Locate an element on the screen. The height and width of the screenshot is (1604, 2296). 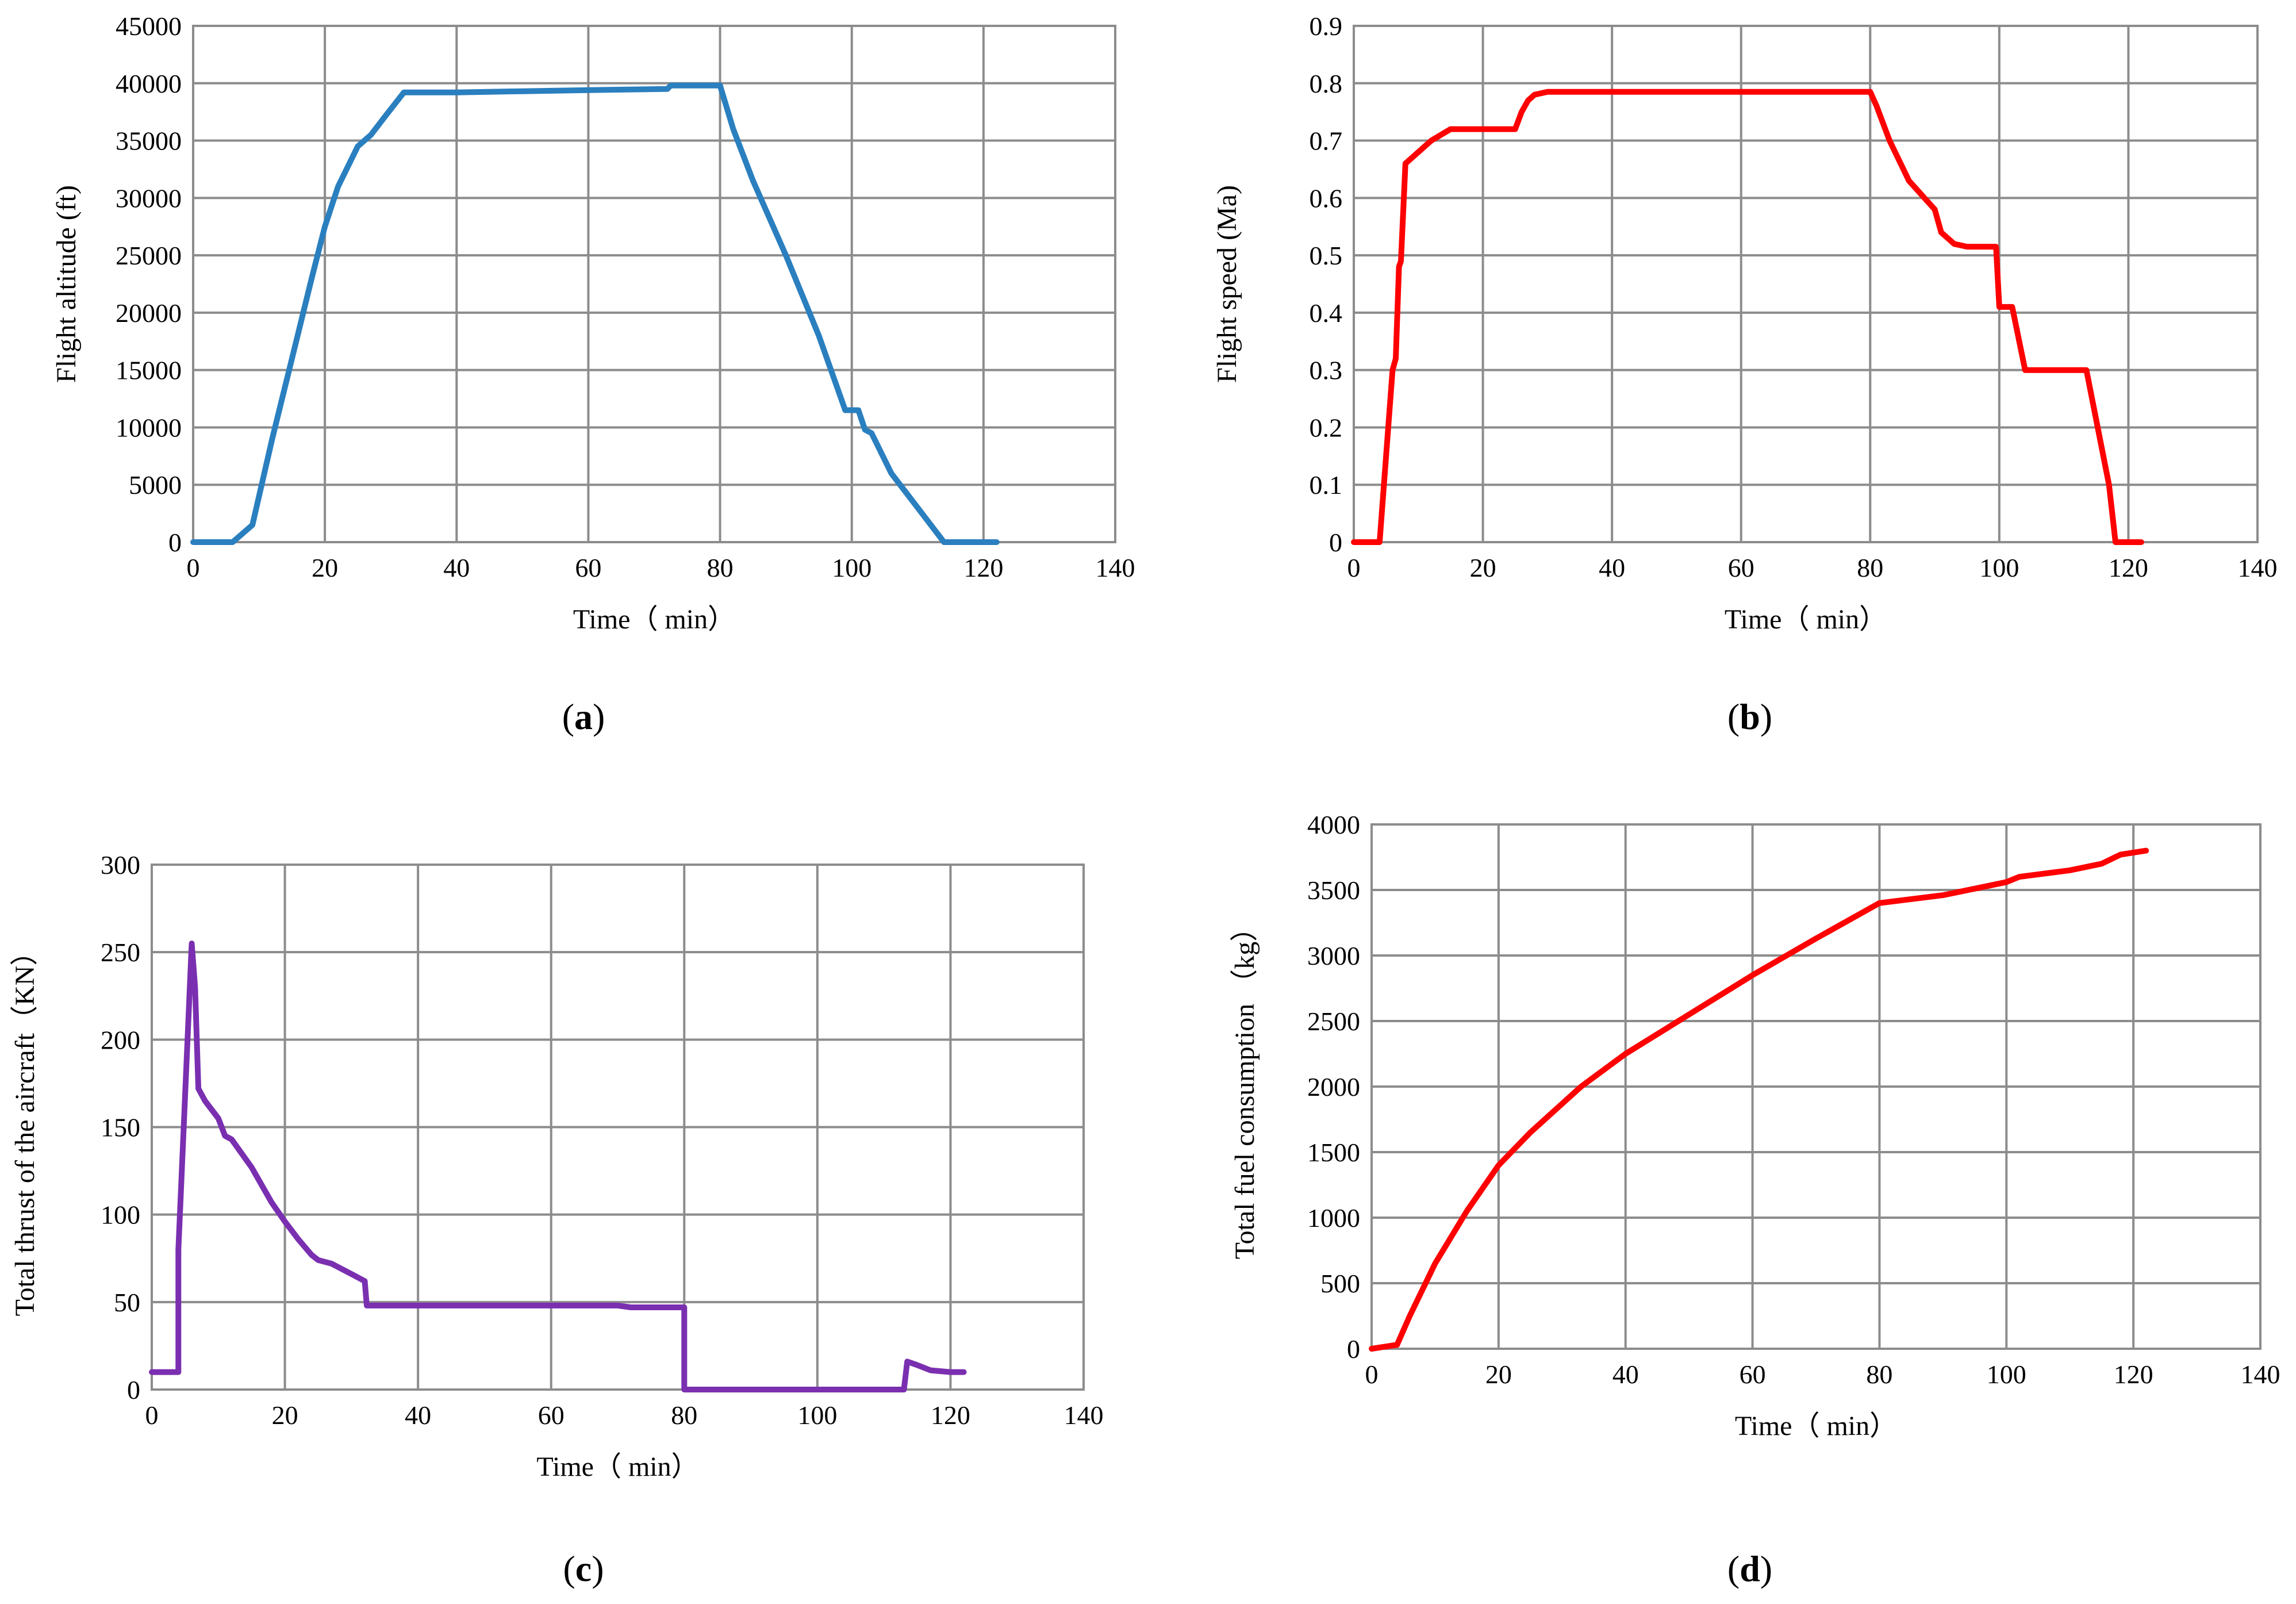
panel-letter: b is located at coordinates (1750, 716).